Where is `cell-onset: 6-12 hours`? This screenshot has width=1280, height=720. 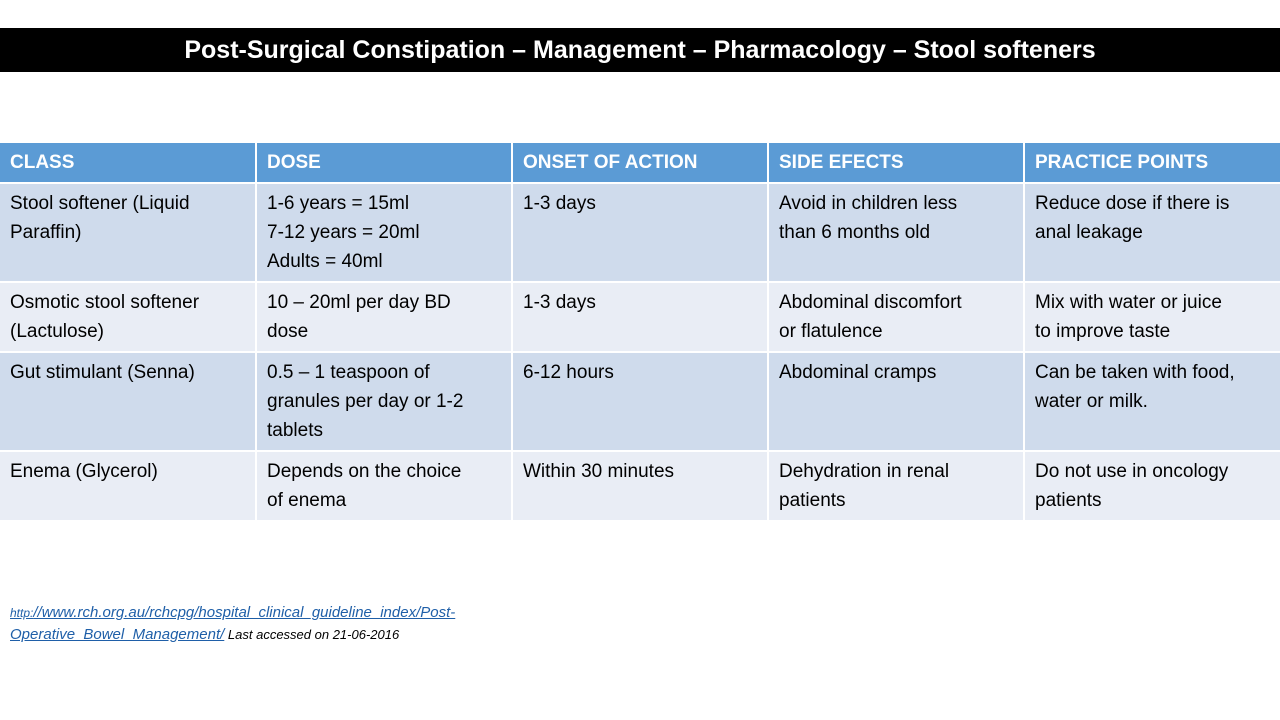
cell-onset: 6-12 hours is located at coordinates (640, 402).